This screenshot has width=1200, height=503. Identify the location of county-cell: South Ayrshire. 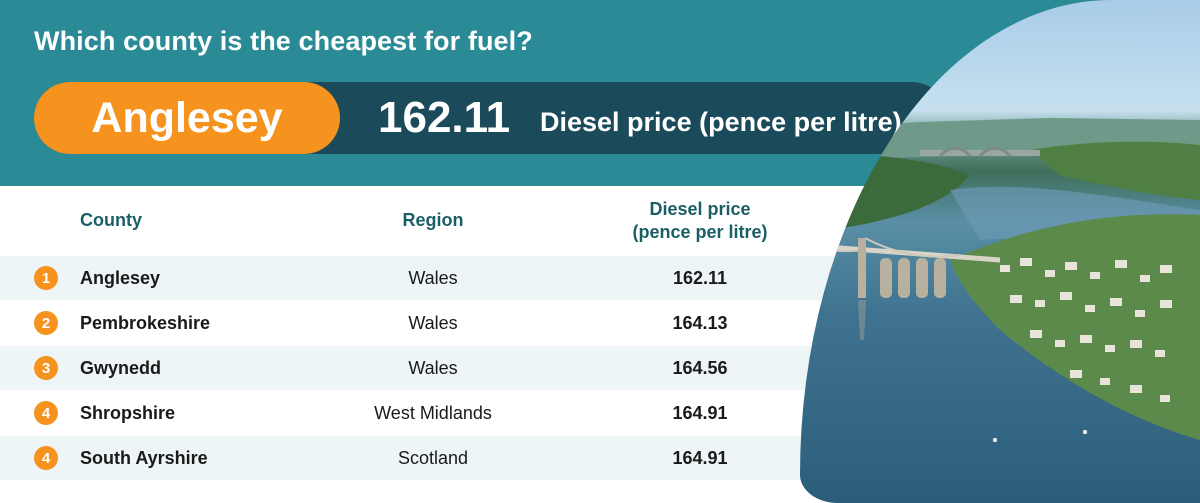
(144, 458).